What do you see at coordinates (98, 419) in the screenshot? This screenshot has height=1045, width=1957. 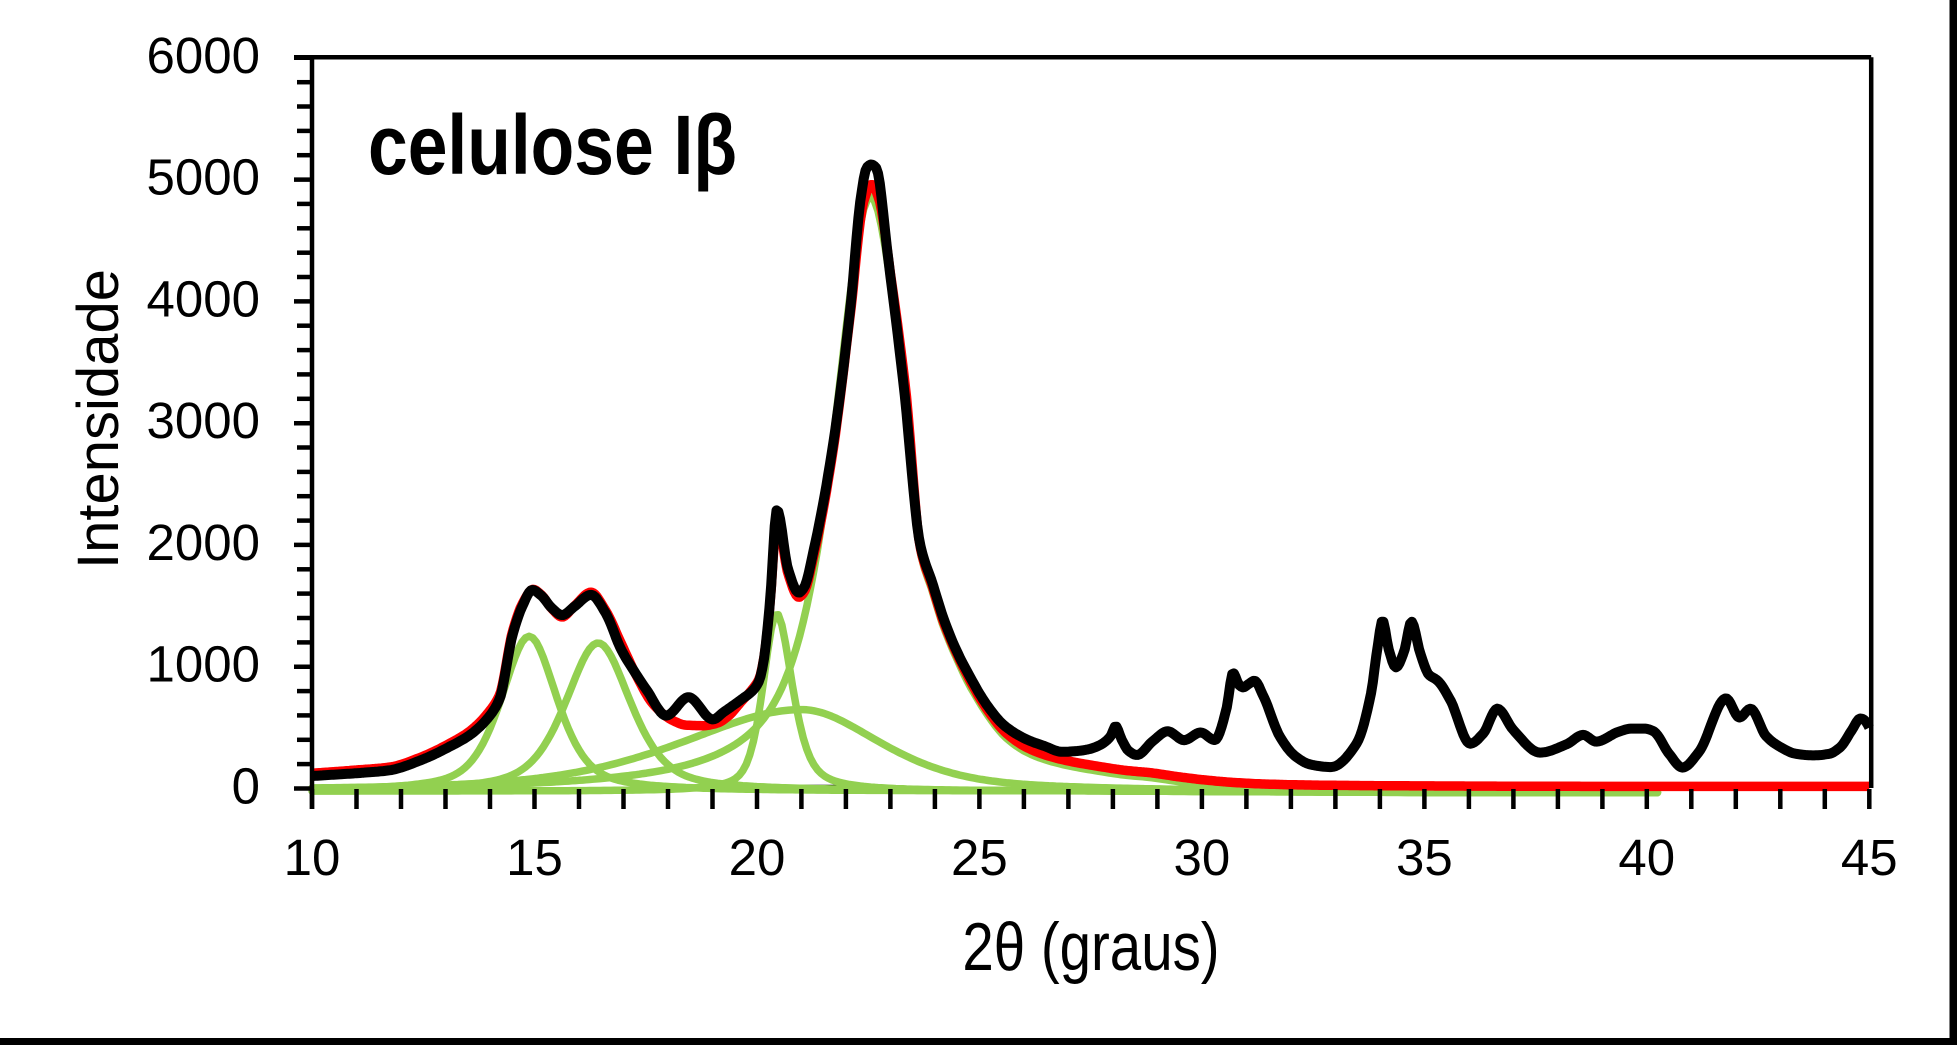 I see `svg-text: Intensidade` at bounding box center [98, 419].